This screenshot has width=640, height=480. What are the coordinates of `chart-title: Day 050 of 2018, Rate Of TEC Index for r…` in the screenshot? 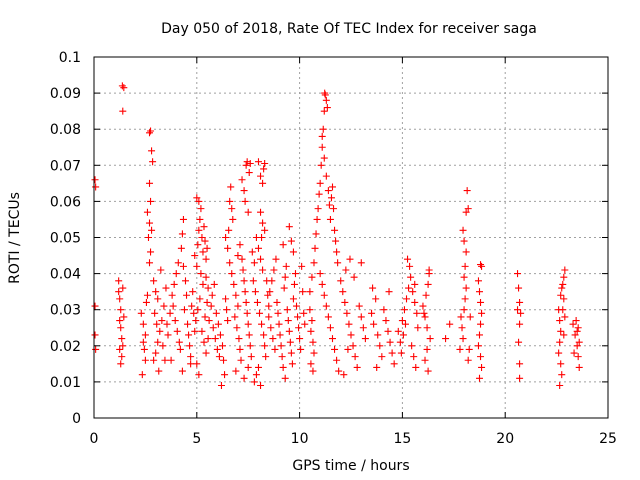 It's located at (349, 29).